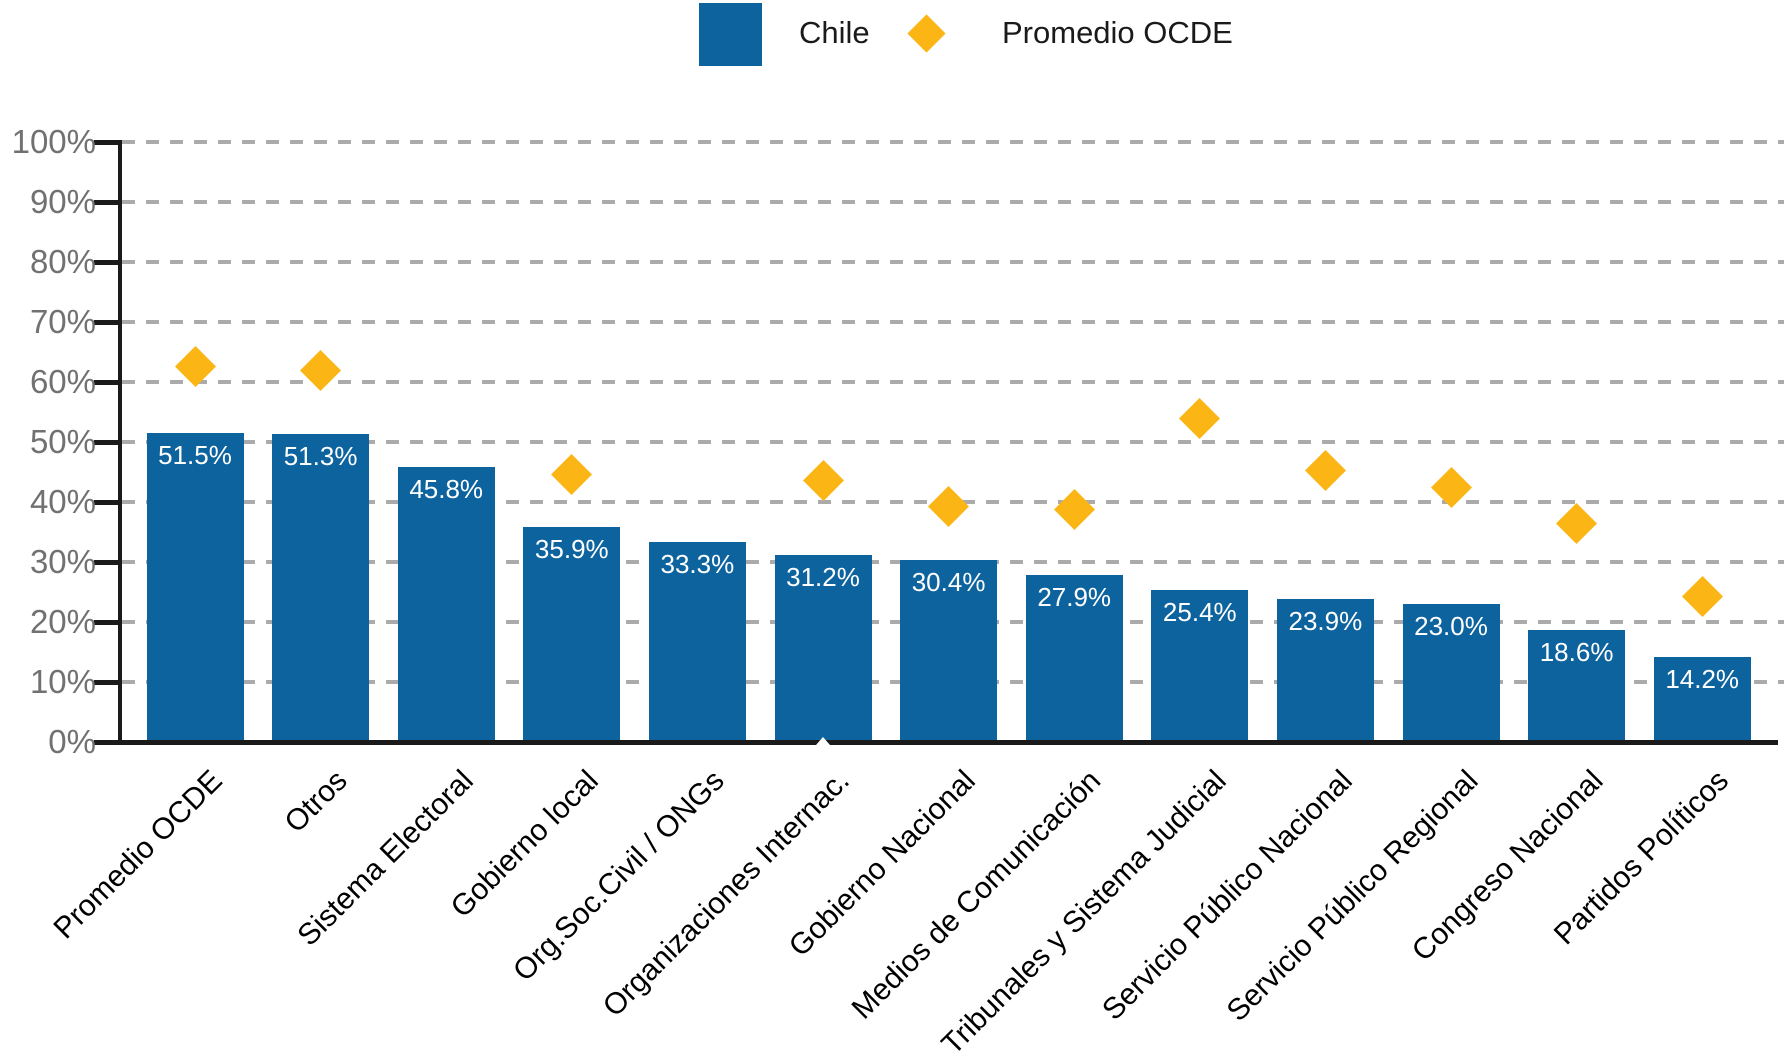  I want to click on bar-value-label: 51.3%, so click(320, 456).